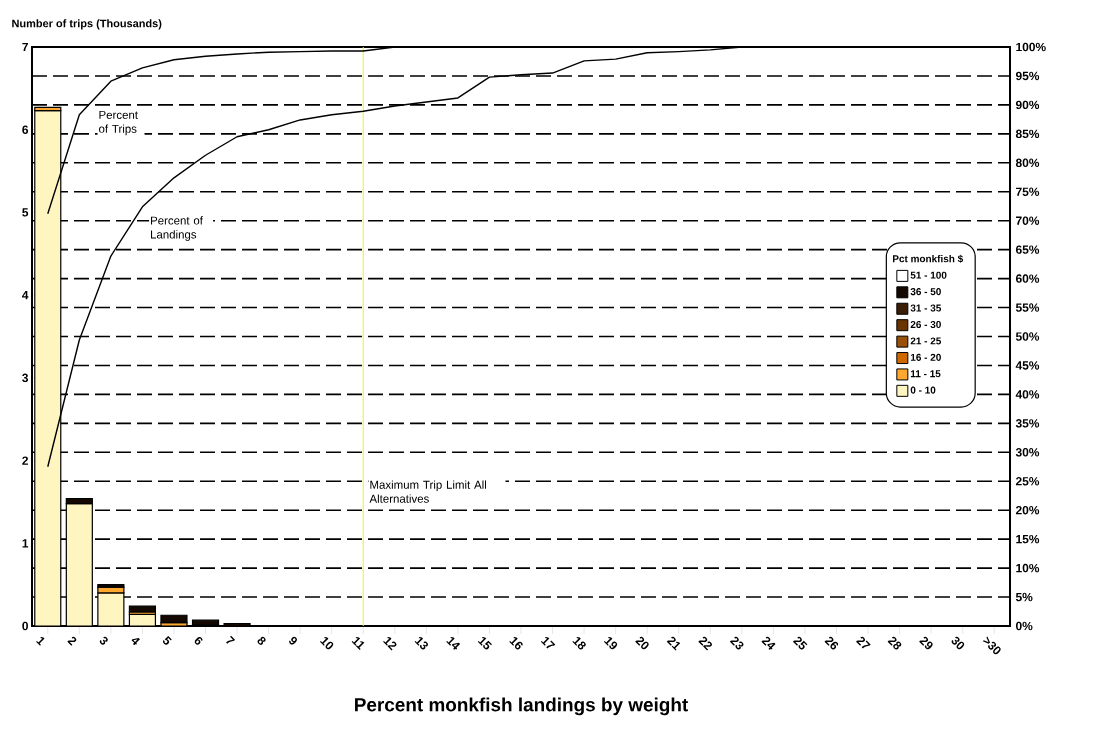 This screenshot has height=742, width=1094. Describe the element at coordinates (925, 324) in the screenshot. I see `legend-label: 26 - 30` at that location.